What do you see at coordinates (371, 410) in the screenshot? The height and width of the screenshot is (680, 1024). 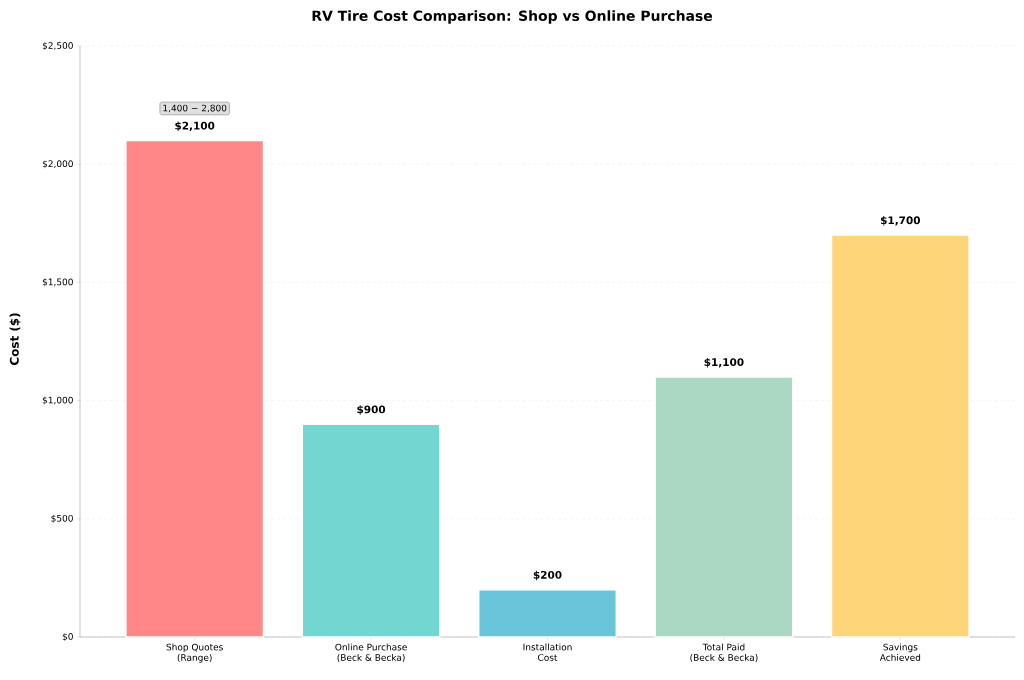 I see `data-label: $900` at bounding box center [371, 410].